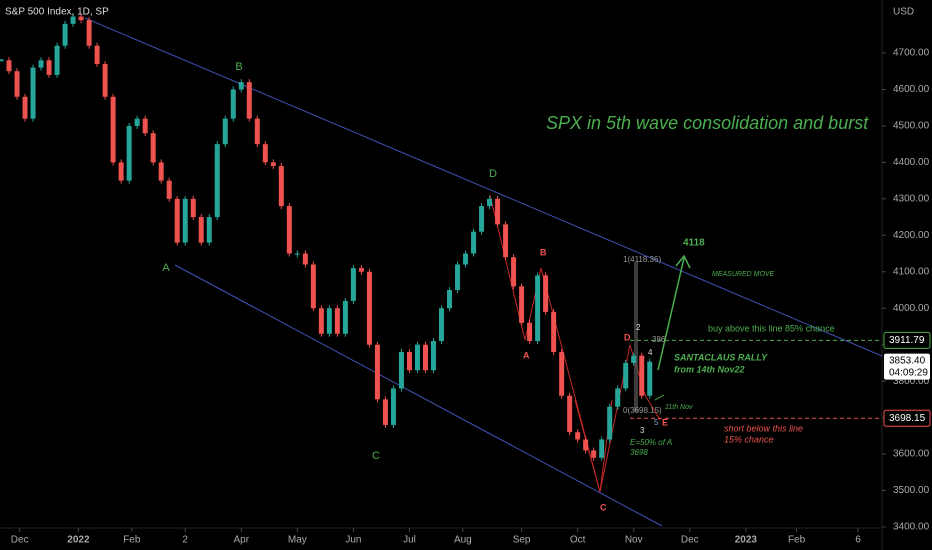 This screenshot has height=550, width=932. I want to click on x-tick-label: Jun, so click(353, 540).